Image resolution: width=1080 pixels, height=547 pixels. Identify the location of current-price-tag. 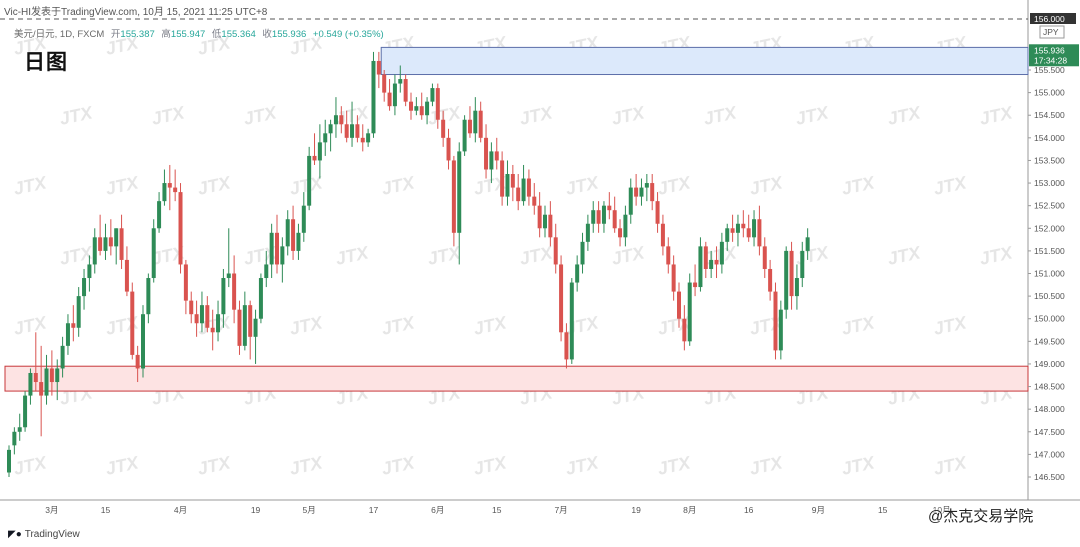
(1054, 55).